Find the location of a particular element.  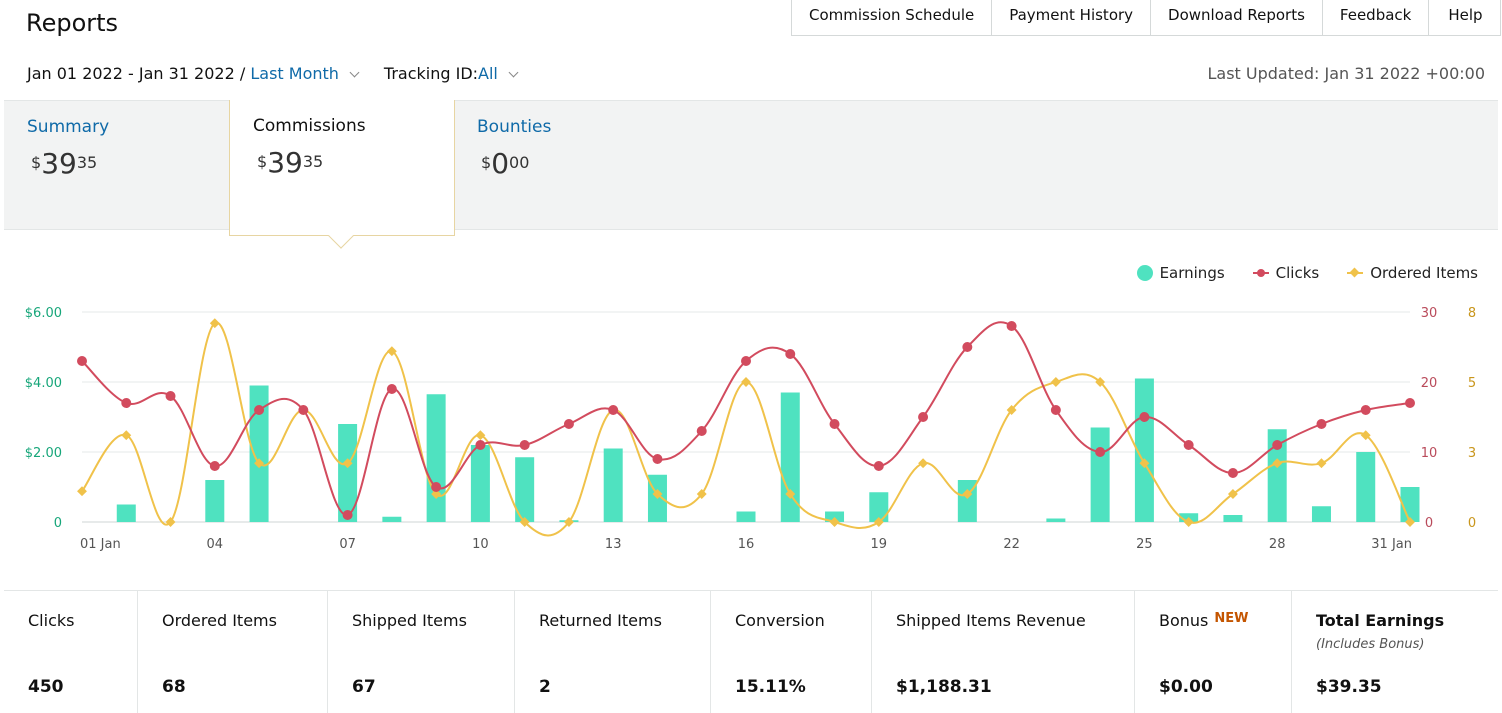

stat-total-earnings: Total Earnings (Includes Bonus) $39.35 is located at coordinates (1395, 652).